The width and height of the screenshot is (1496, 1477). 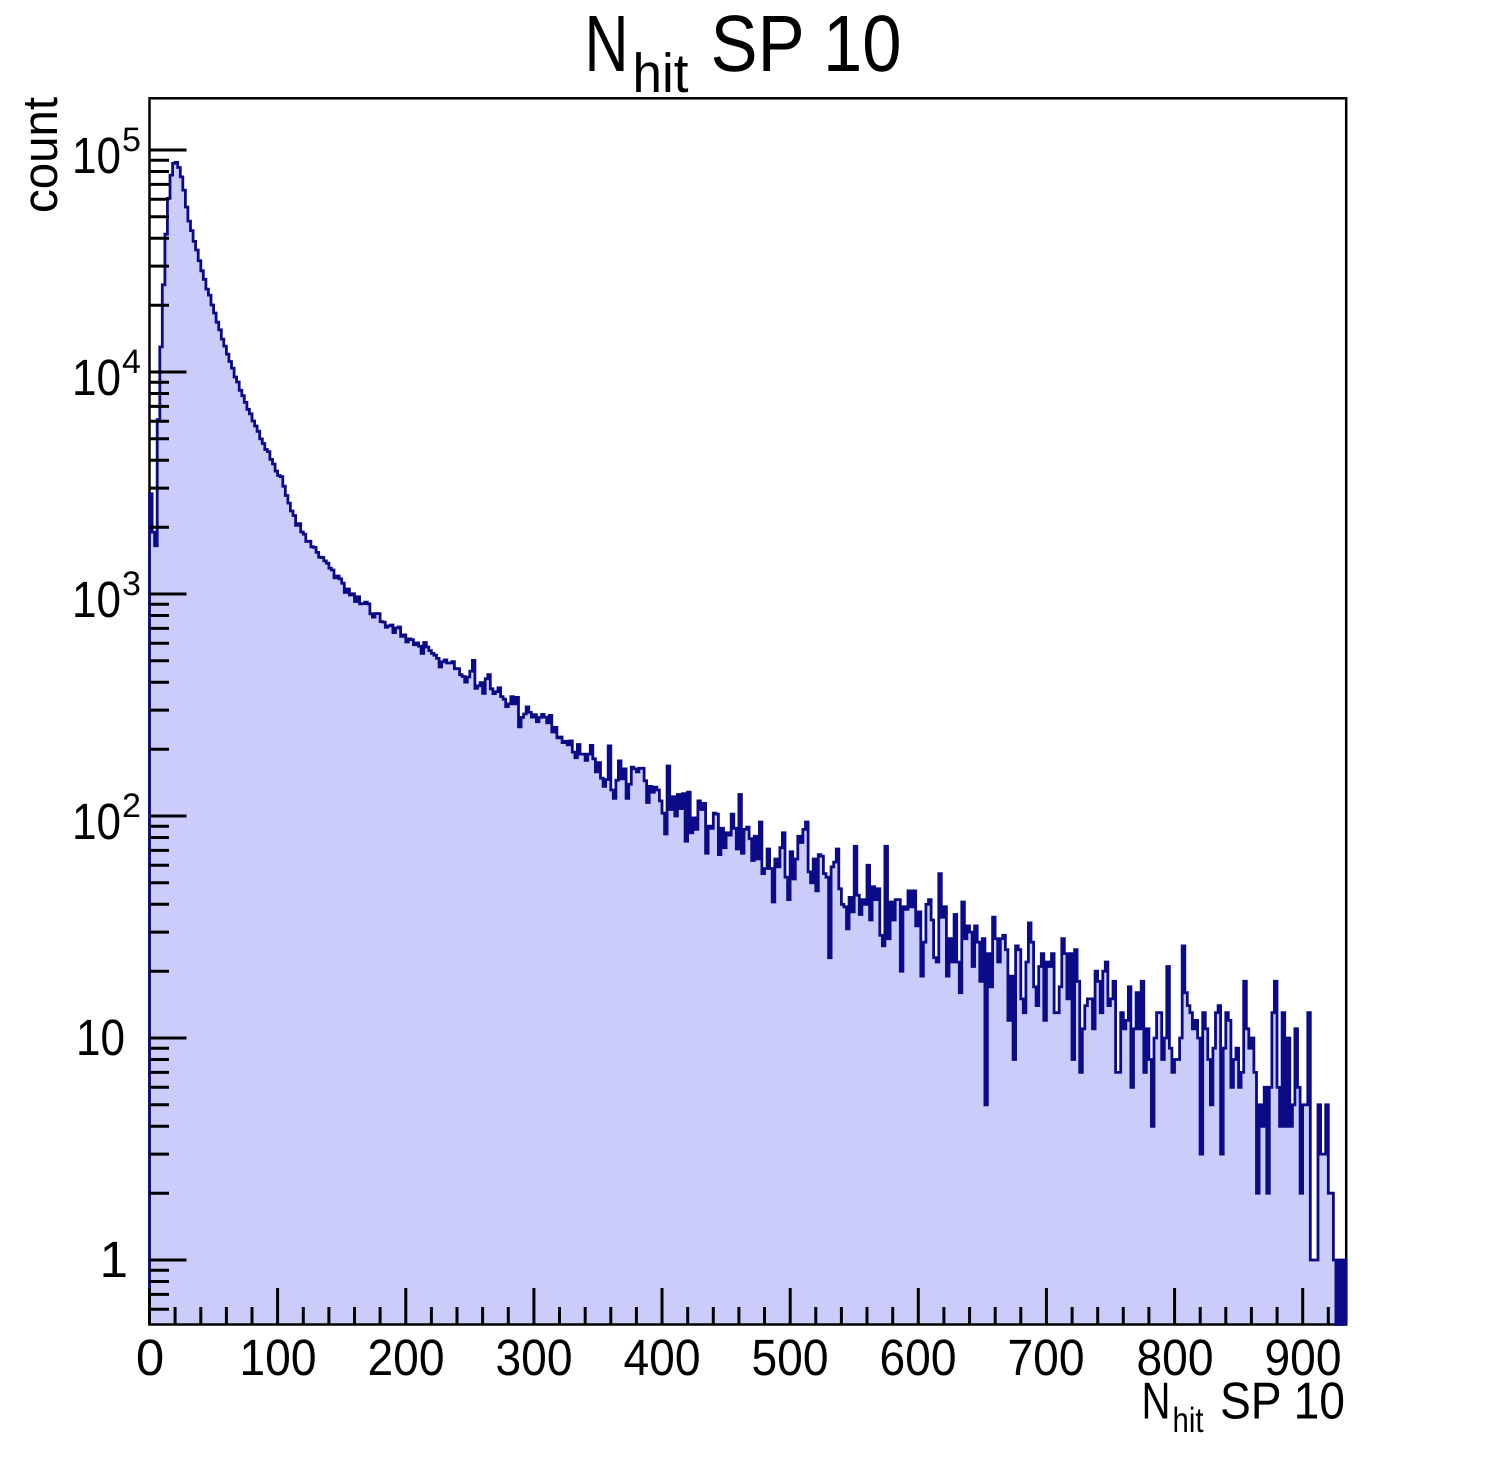 What do you see at coordinates (1175, 1357) in the screenshot?
I see `svg-text: 800` at bounding box center [1175, 1357].